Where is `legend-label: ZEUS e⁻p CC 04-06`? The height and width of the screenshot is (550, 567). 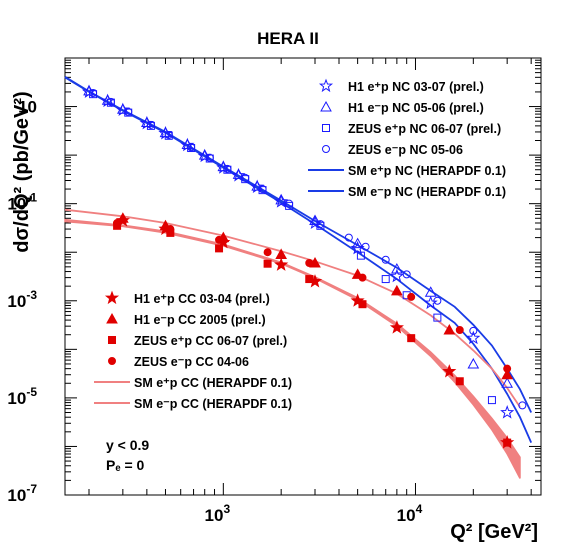 legend-label: ZEUS e⁻p CC 04-06 is located at coordinates (191, 362).